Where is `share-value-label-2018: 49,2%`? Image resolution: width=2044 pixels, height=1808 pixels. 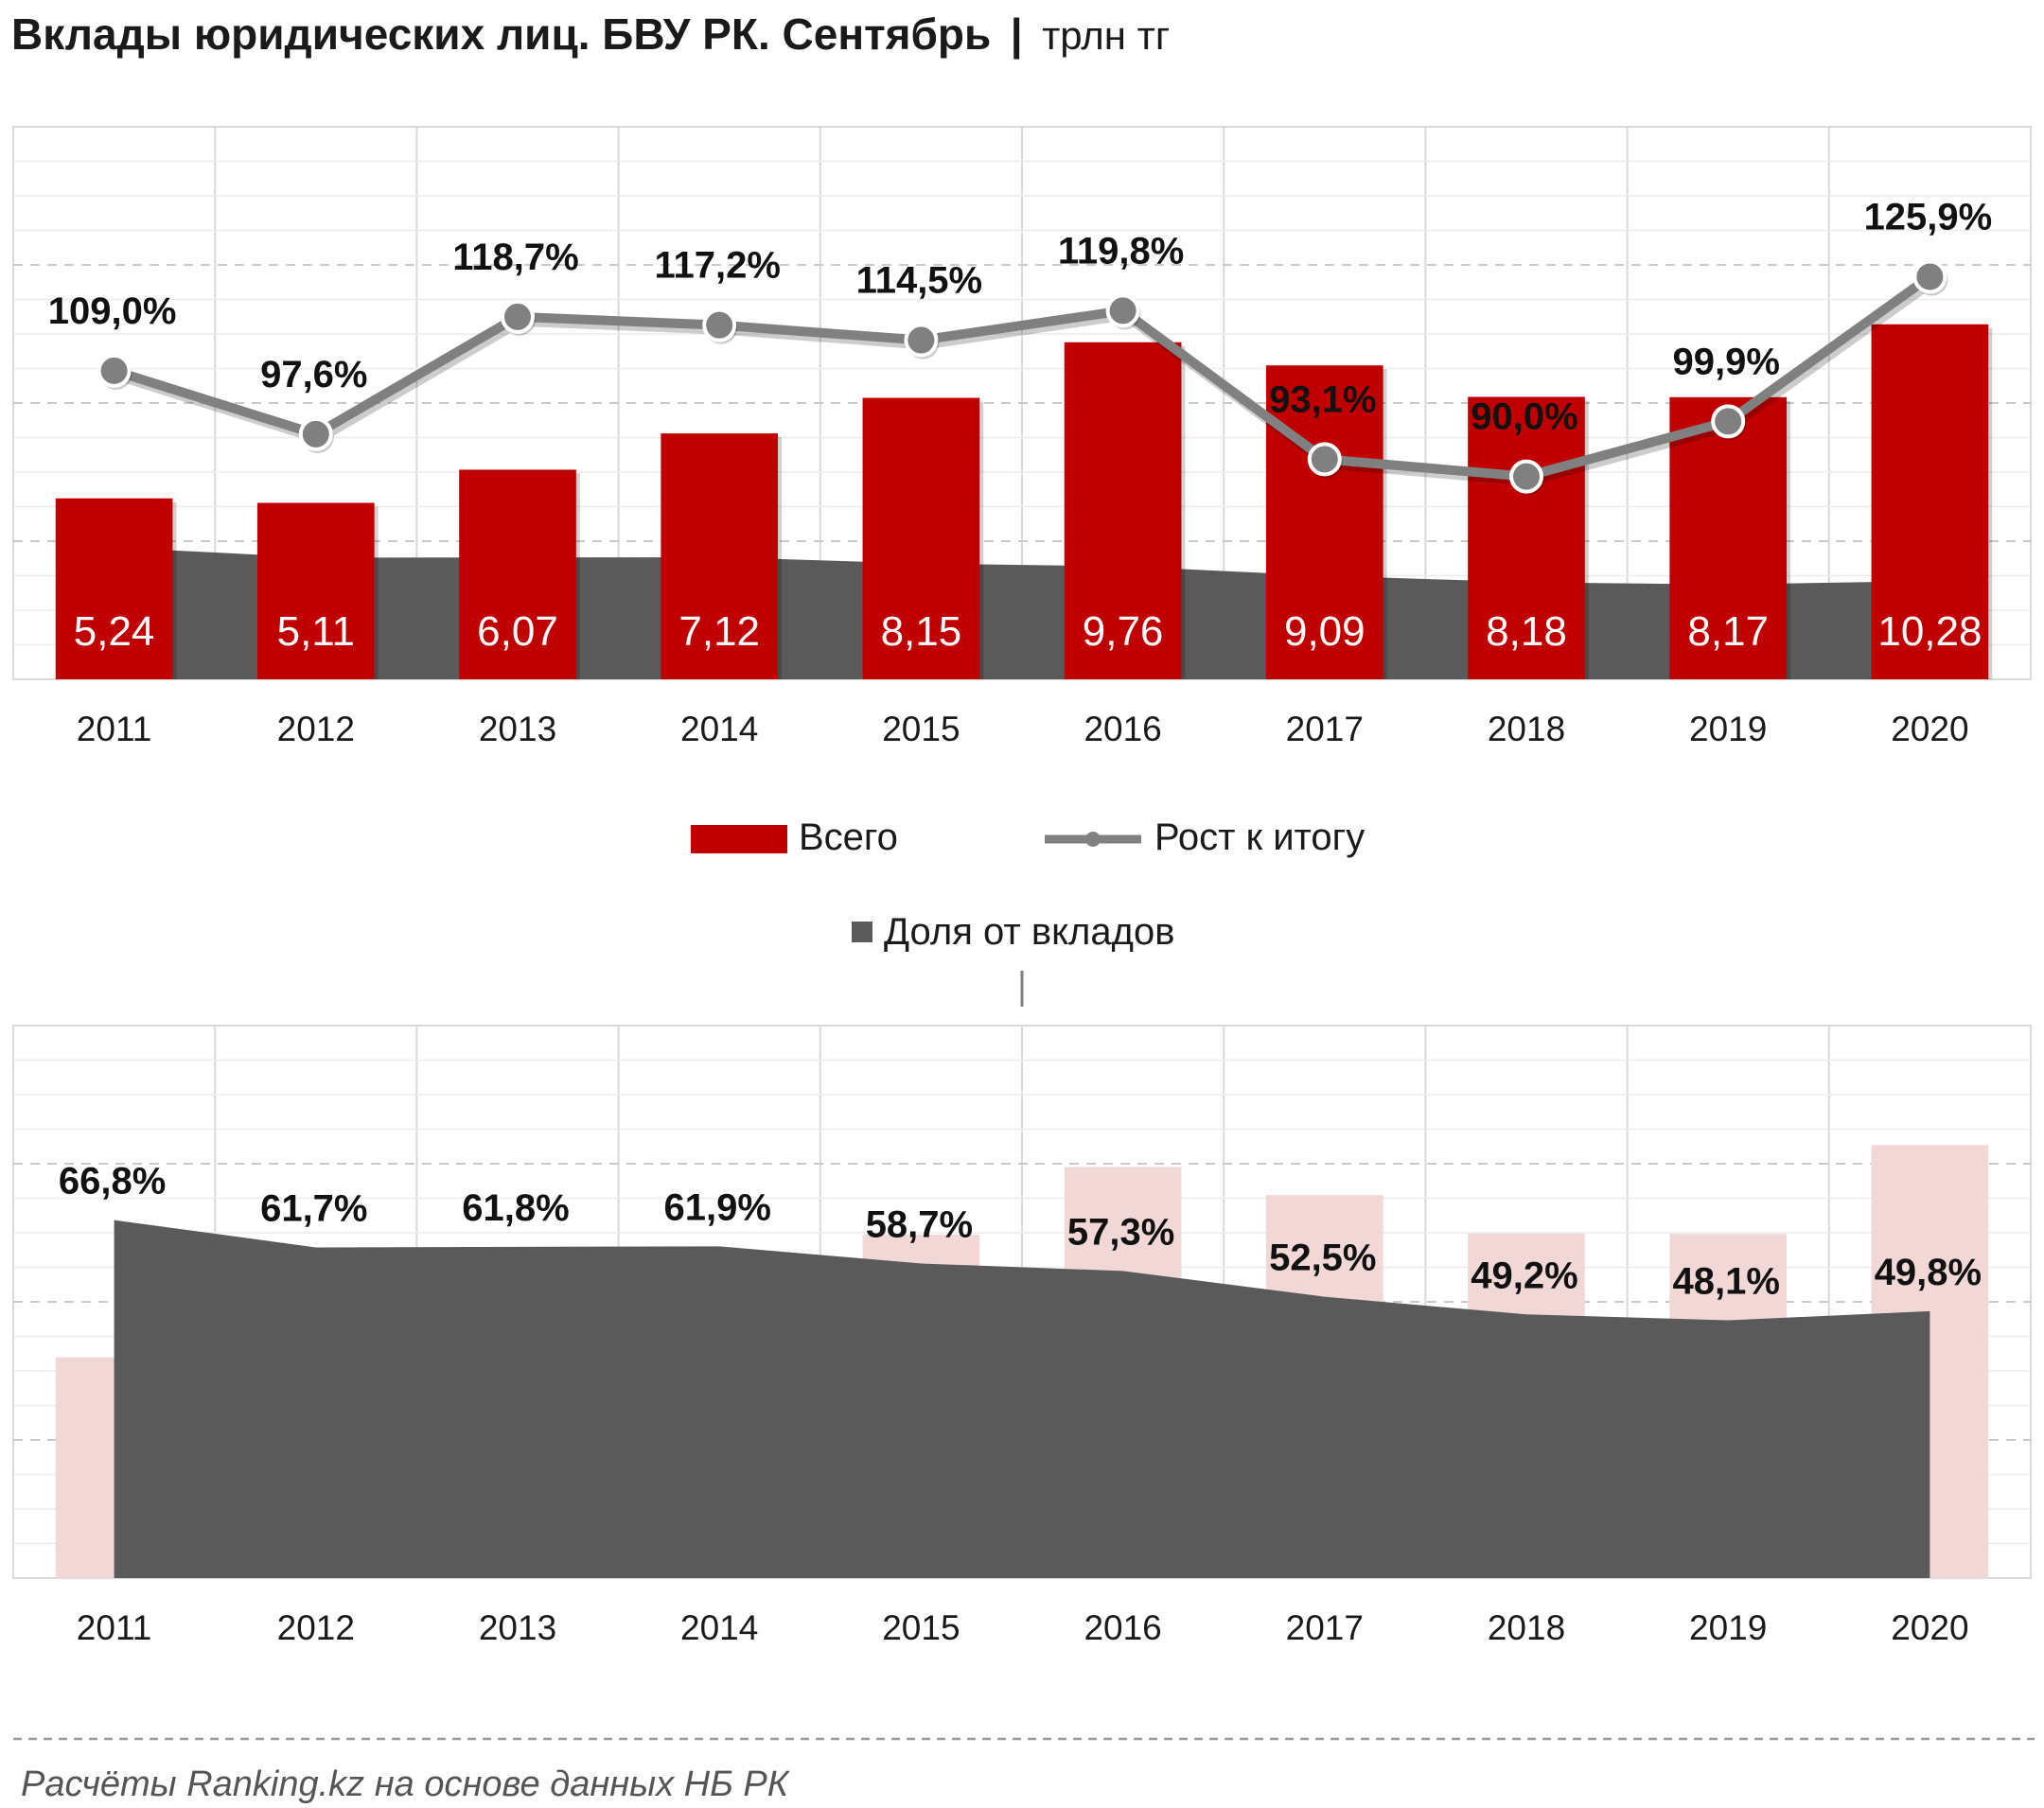
share-value-label-2018: 49,2% is located at coordinates (1524, 1275).